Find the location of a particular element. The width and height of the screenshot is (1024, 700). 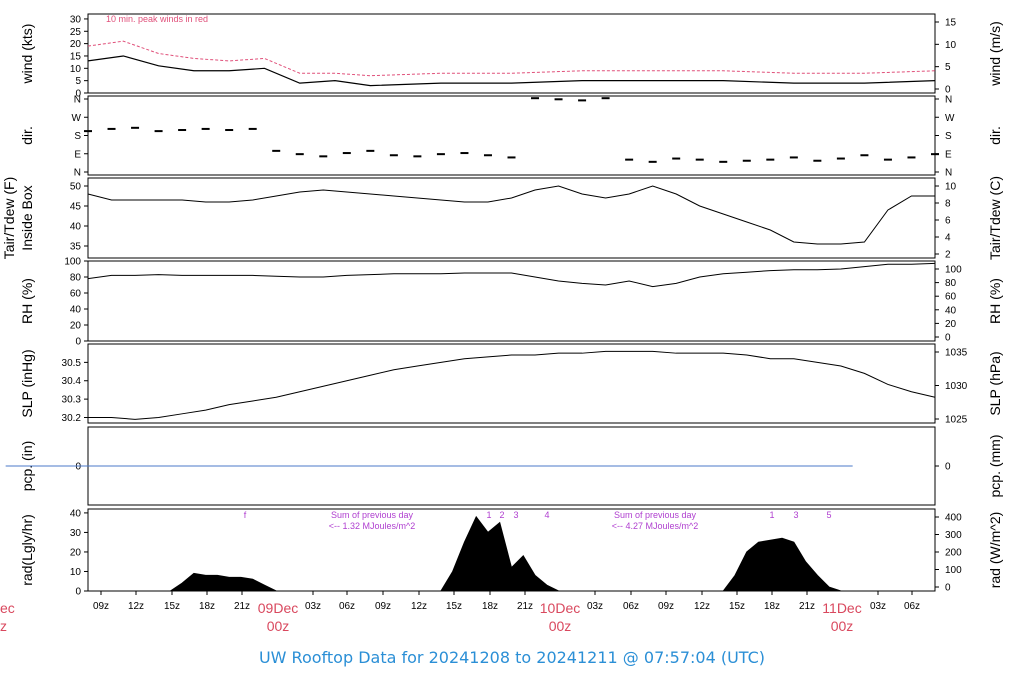

footer-tz: (UTC) is located at coordinates (743, 657).